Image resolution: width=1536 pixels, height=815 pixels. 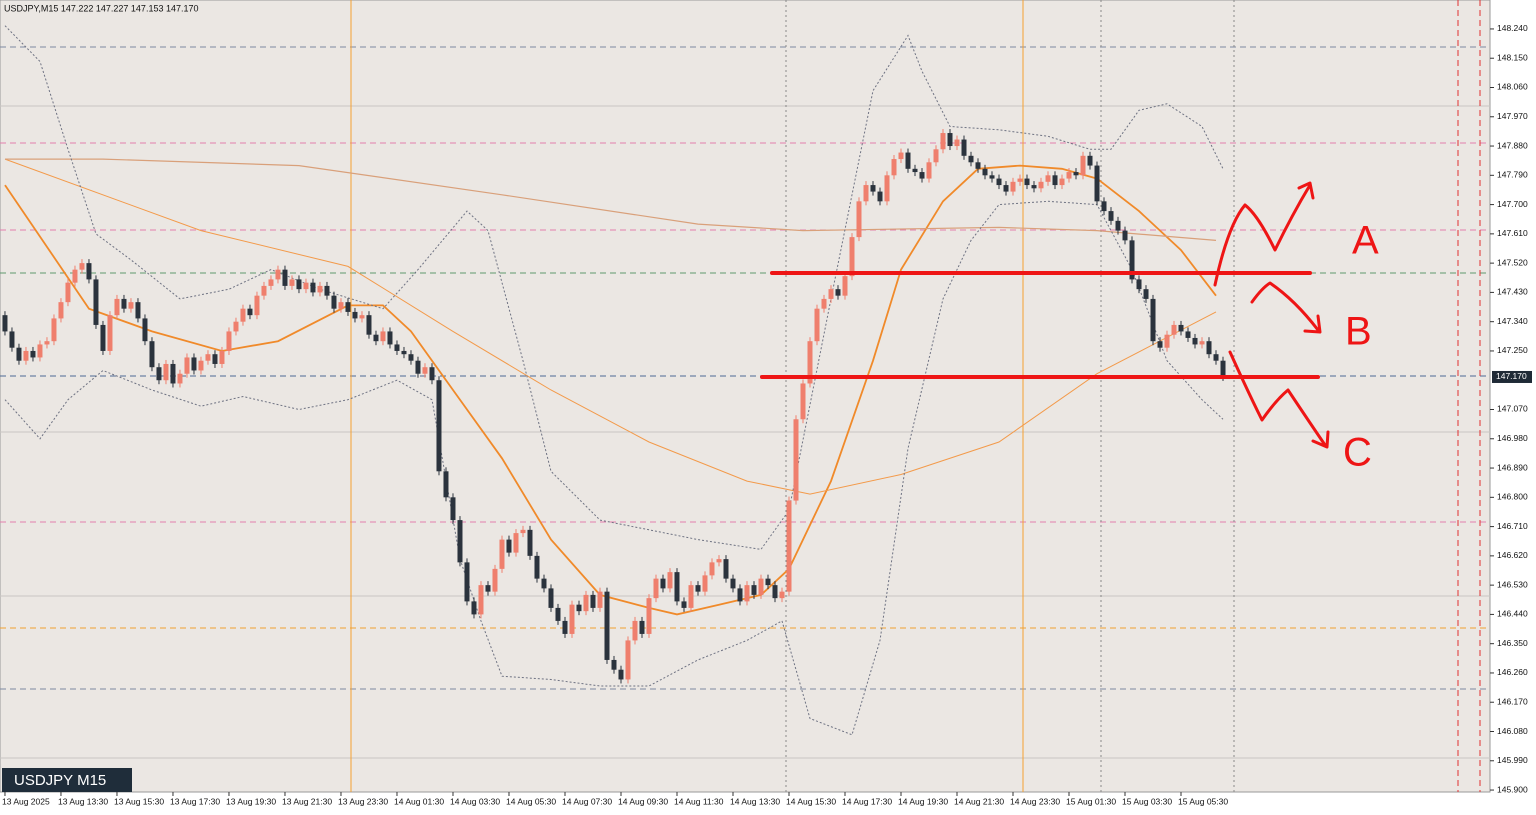 I want to click on y-tick-label: 146.260, so click(x=1512, y=672).